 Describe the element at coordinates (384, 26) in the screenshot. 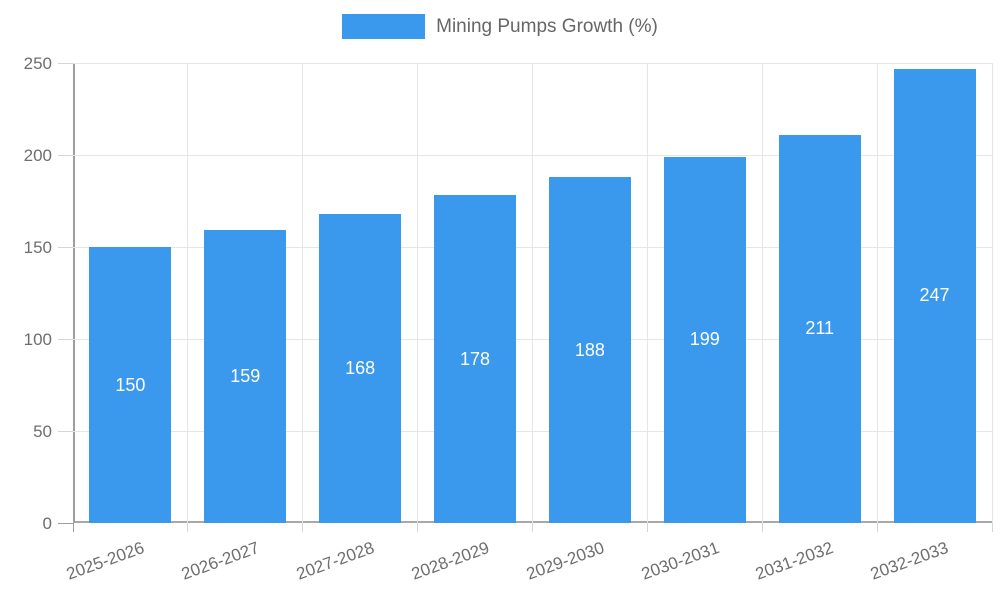

I see `legend-swatch` at that location.